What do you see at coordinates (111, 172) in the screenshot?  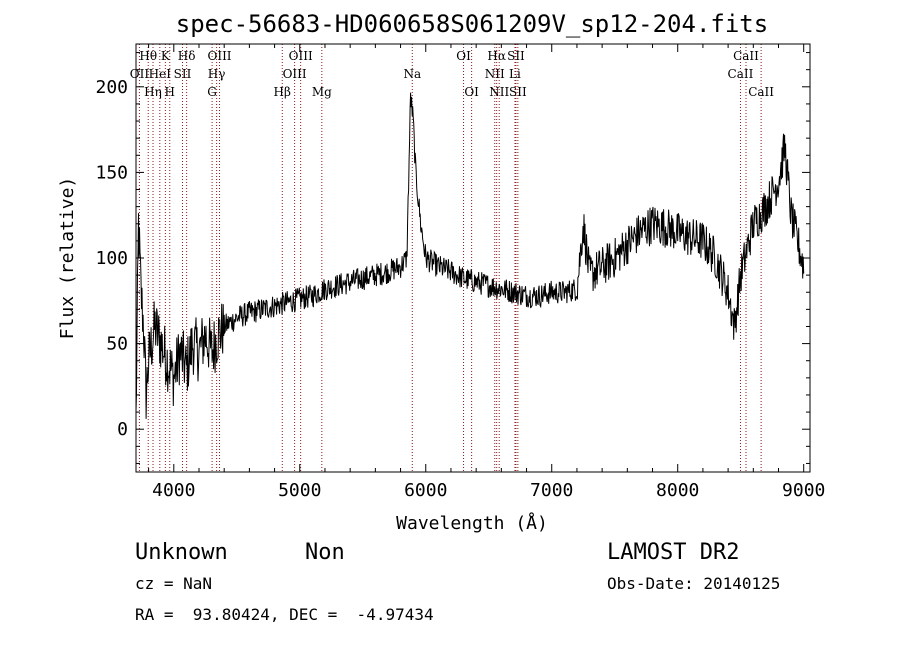 I see `y-tick-label: 150` at bounding box center [111, 172].